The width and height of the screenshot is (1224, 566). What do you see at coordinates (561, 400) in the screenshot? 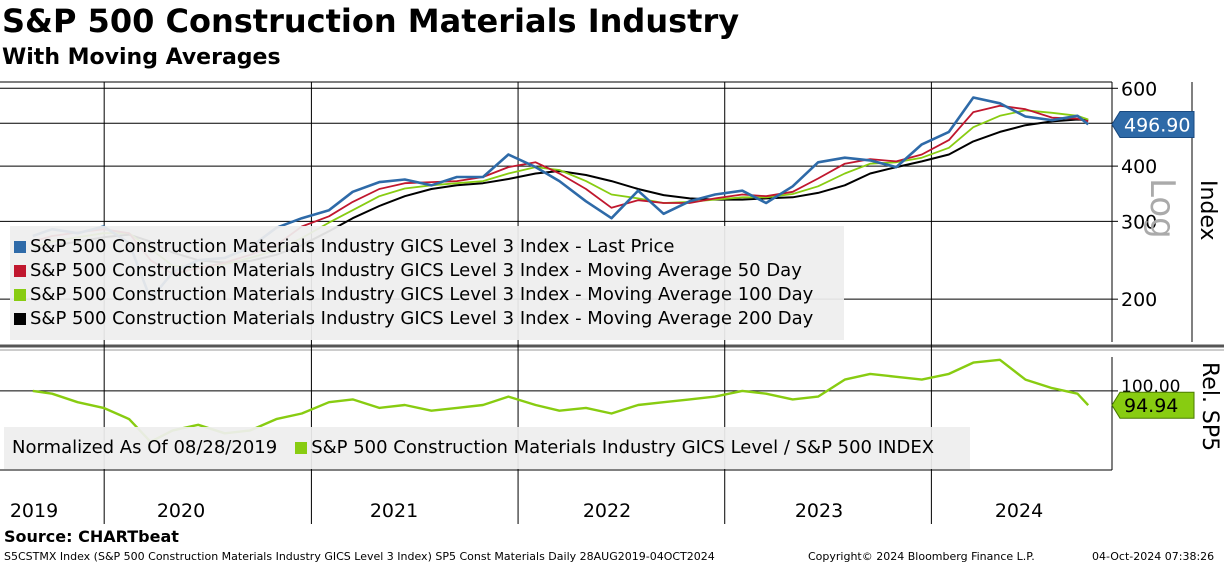
I see `series-relative-sp5` at bounding box center [561, 400].